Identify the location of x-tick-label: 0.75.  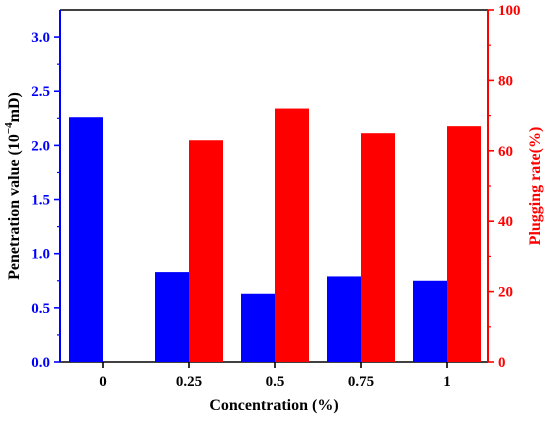
(361, 382).